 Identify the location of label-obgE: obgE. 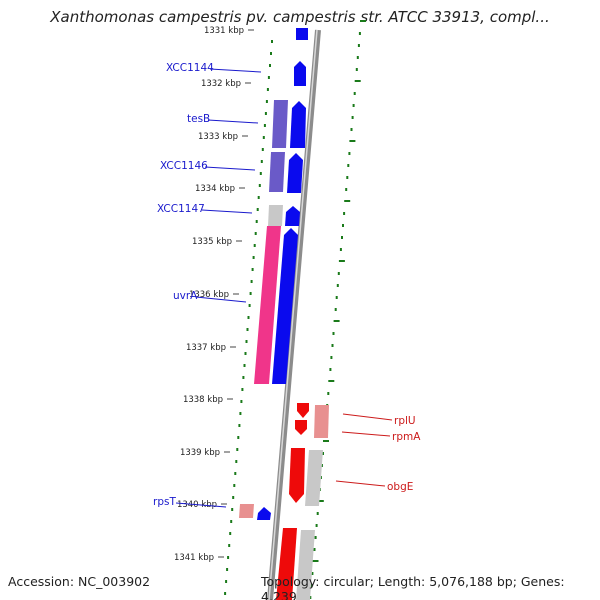
(400, 487).